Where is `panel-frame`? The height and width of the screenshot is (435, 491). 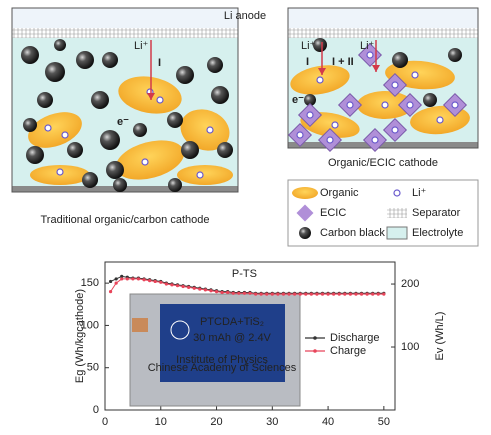 panel-frame is located at coordinates (383, 78).